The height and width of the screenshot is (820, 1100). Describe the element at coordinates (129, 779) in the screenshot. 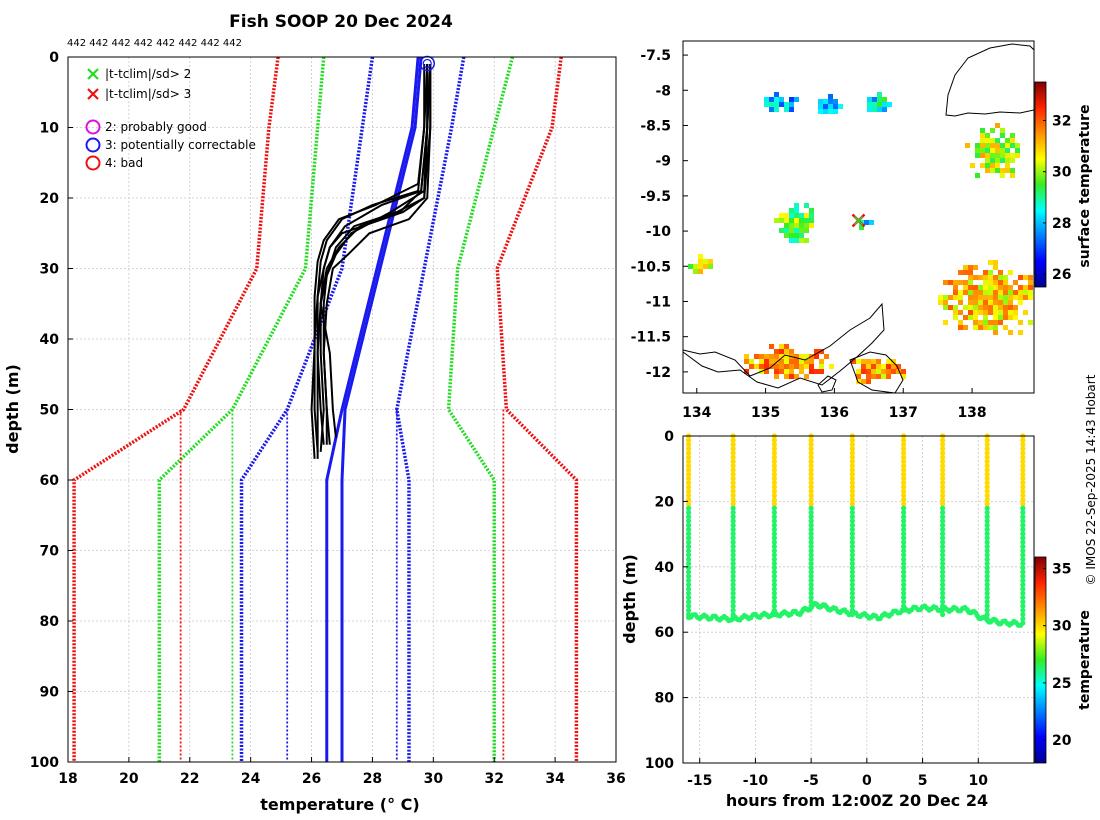

I see `x-tick-label: 20` at that location.